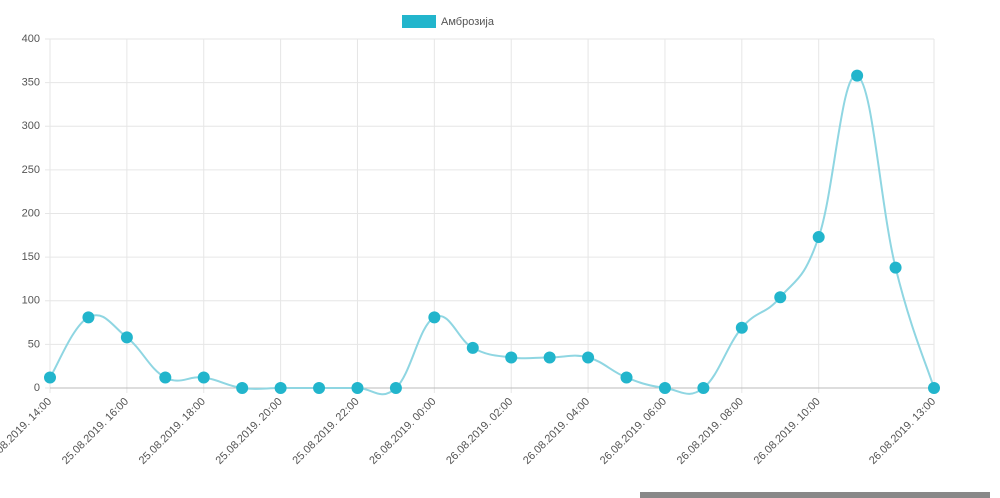 This screenshot has width=1000, height=498. Describe the element at coordinates (37, 388) in the screenshot. I see `y-tick-label: 0` at that location.